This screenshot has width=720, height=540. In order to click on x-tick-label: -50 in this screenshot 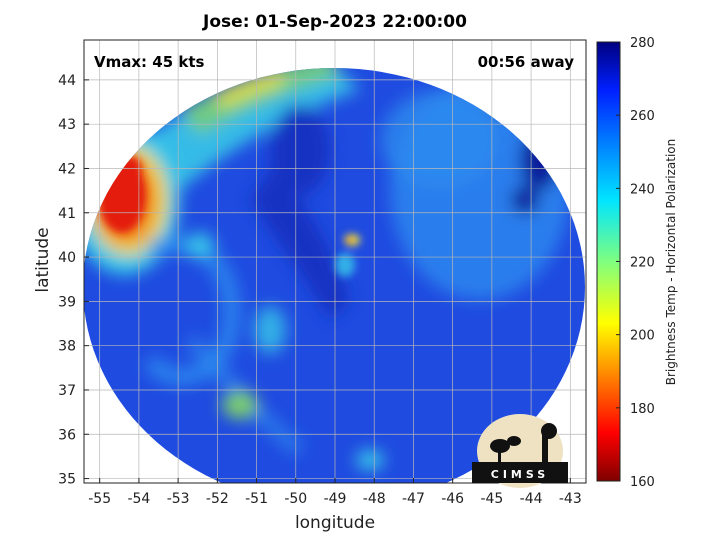, I will do `click(295, 499)`.